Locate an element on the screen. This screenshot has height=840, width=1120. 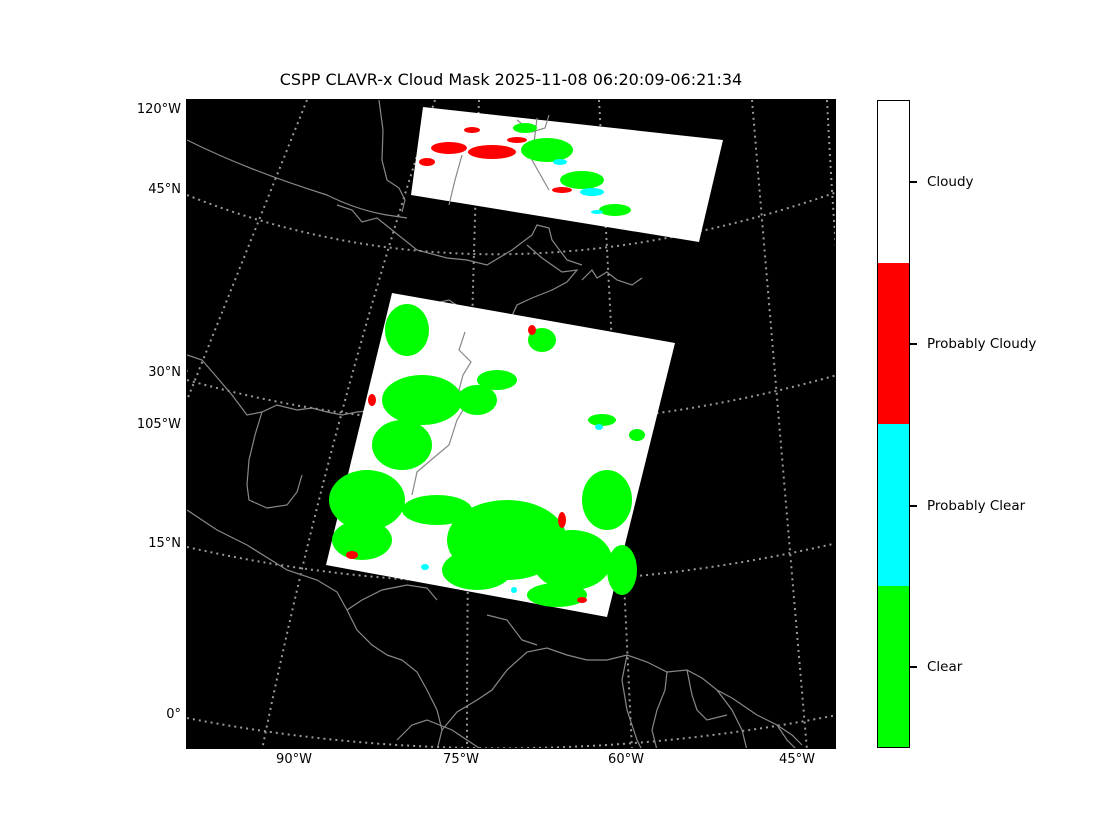
colorbar is located at coordinates (893, 424).